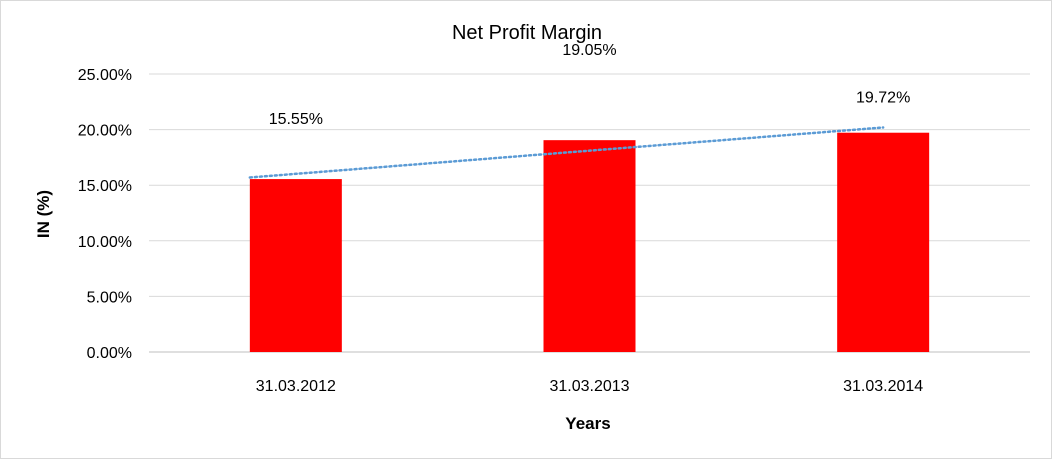 This screenshot has height=459, width=1052. I want to click on chart-title: Net Profit Margin, so click(527, 33).